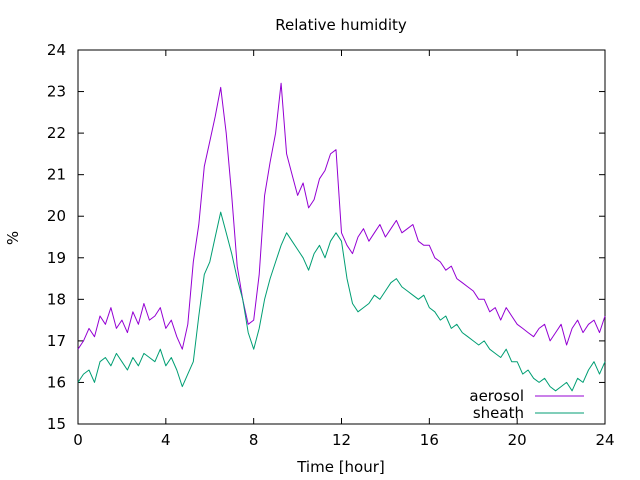  I want to click on x-tick-label: 20, so click(517, 440).